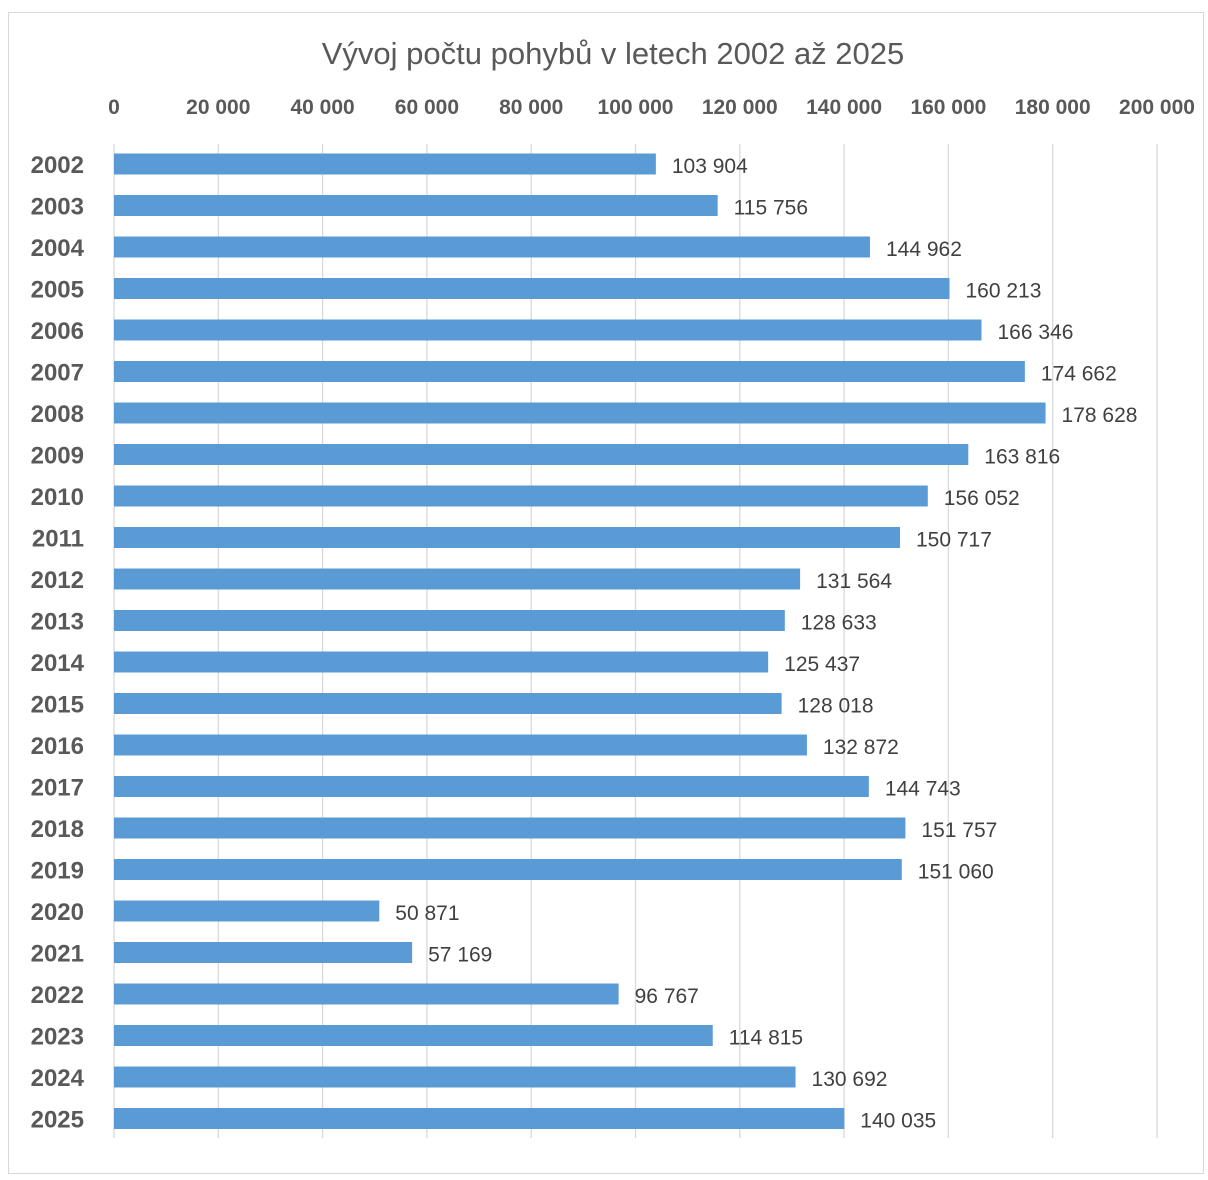 Image resolution: width=1208 pixels, height=1180 pixels. I want to click on x-tick-label: 180 000, so click(1053, 107).